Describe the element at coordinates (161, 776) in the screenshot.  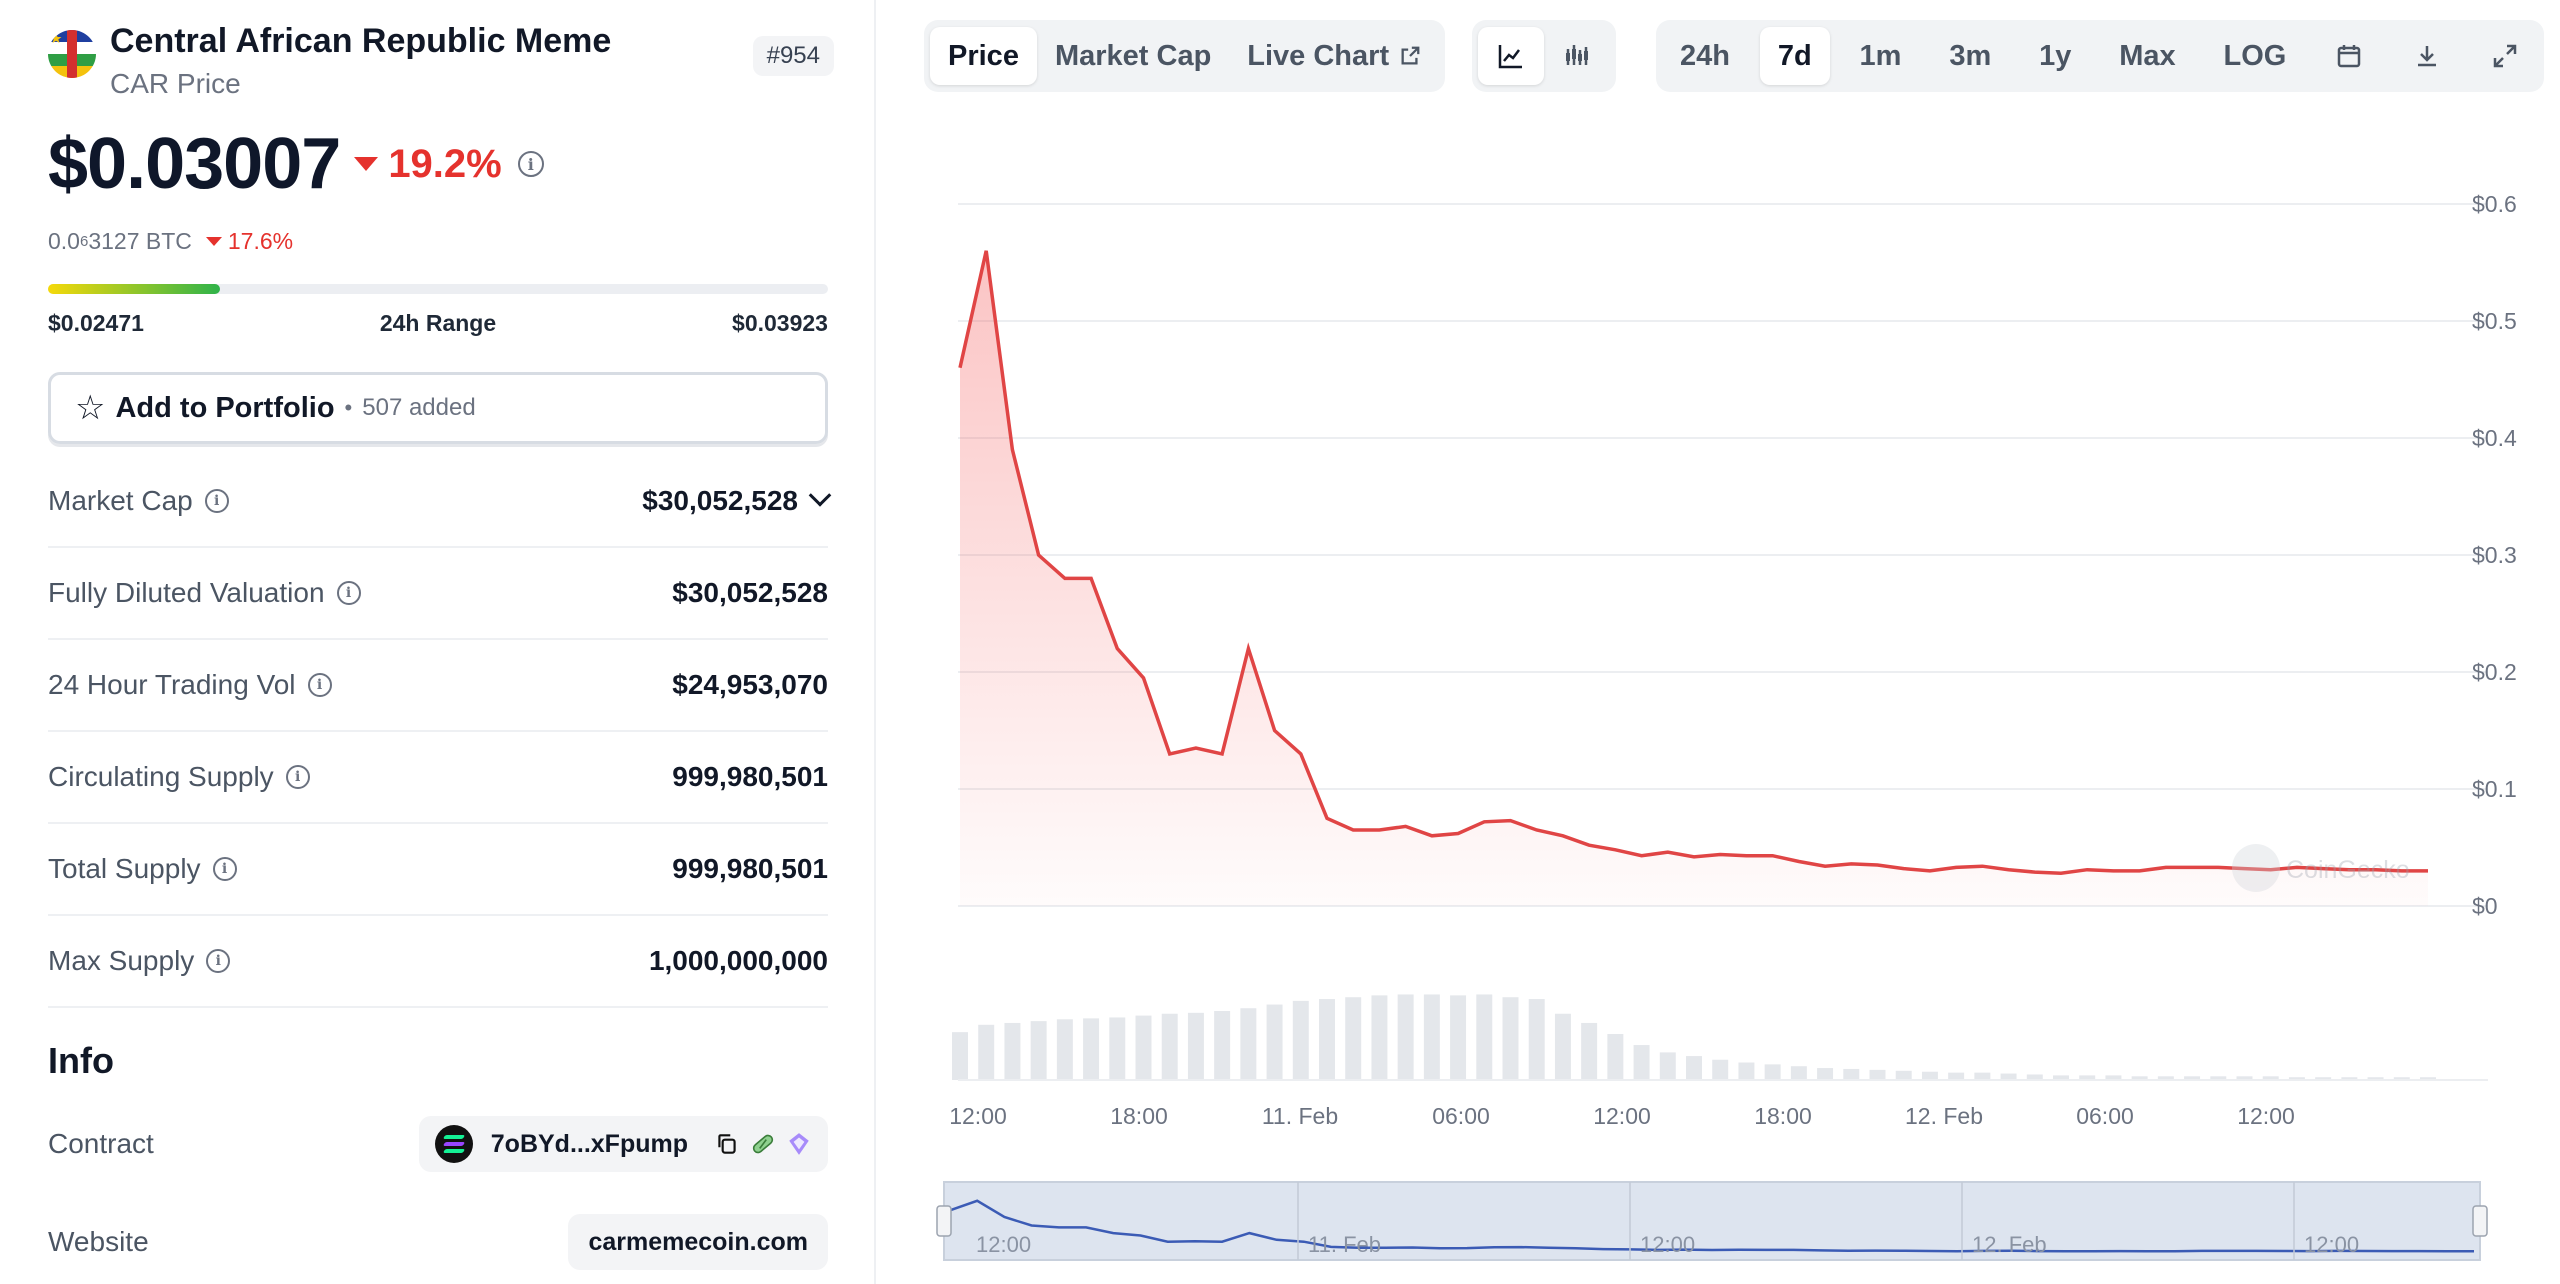
I see `stat-label: Circulating Supply` at that location.